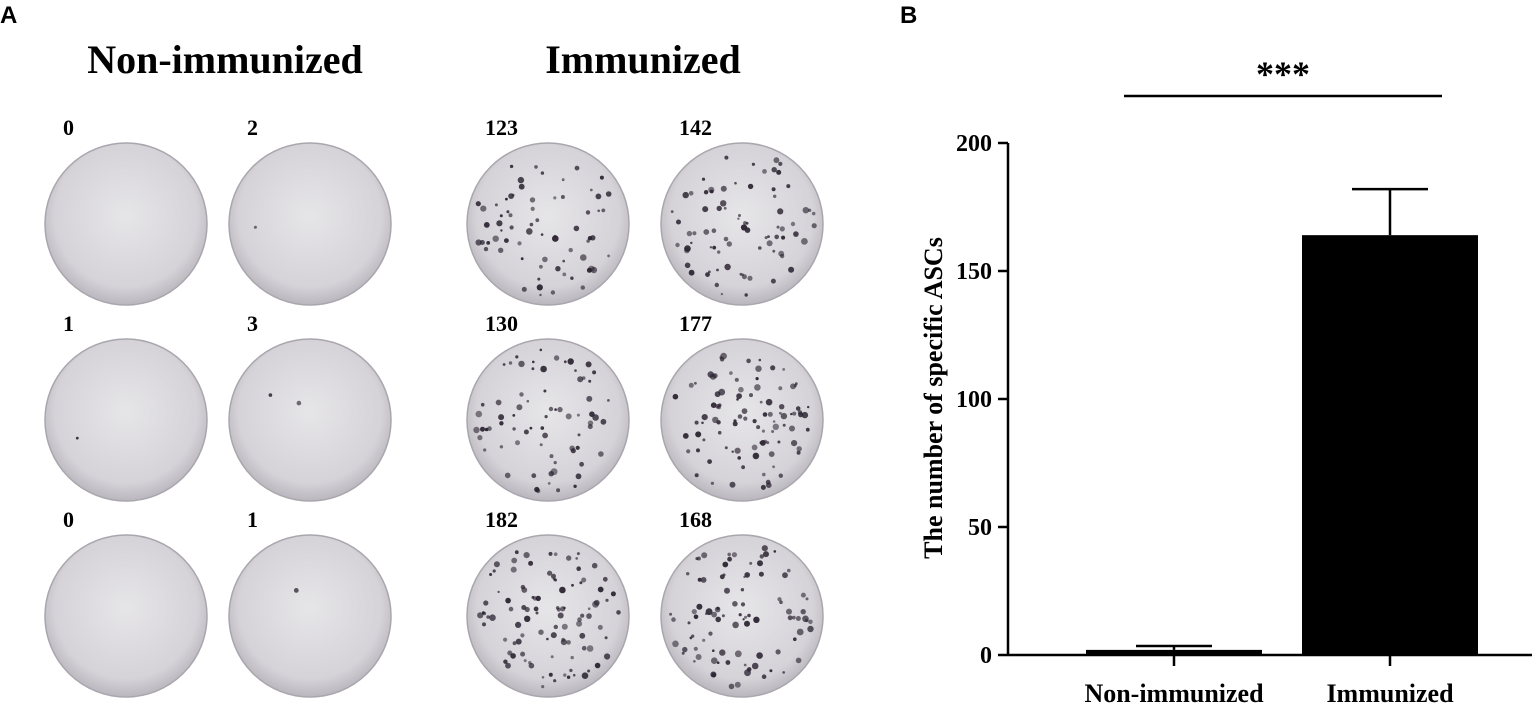  Describe the element at coordinates (501, 323) in the screenshot. I see `well-count-label: 130` at that location.